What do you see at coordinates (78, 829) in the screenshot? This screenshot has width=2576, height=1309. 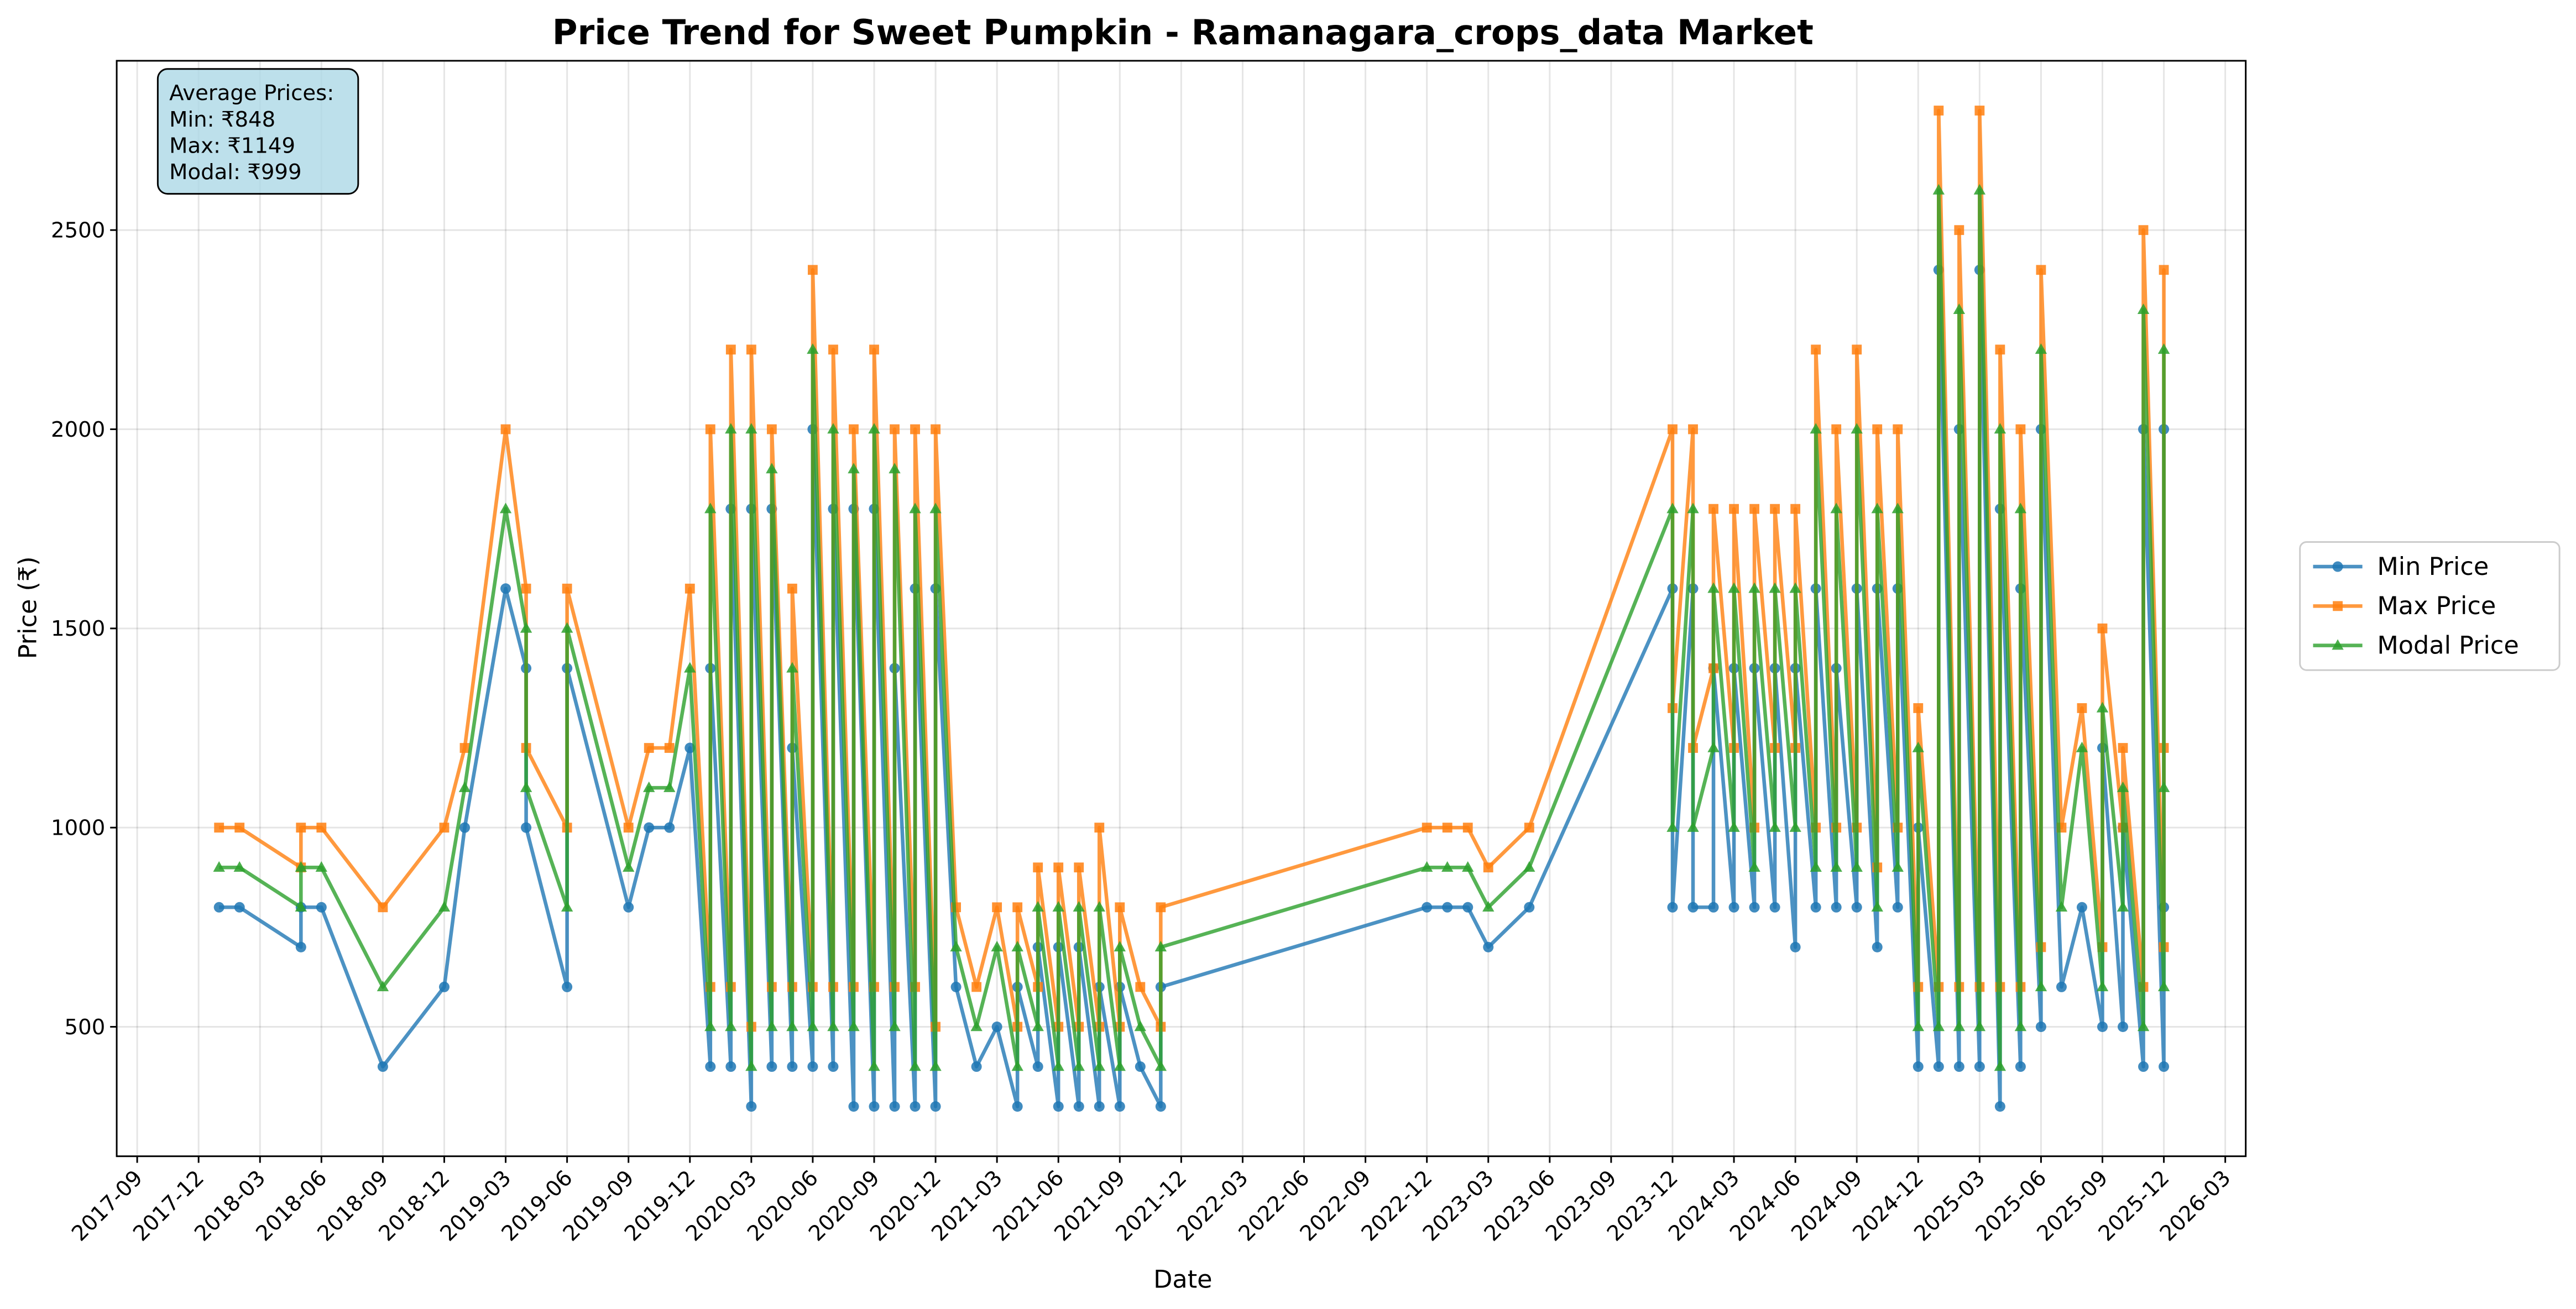 I see `y-tick-label: 1000` at bounding box center [78, 829].